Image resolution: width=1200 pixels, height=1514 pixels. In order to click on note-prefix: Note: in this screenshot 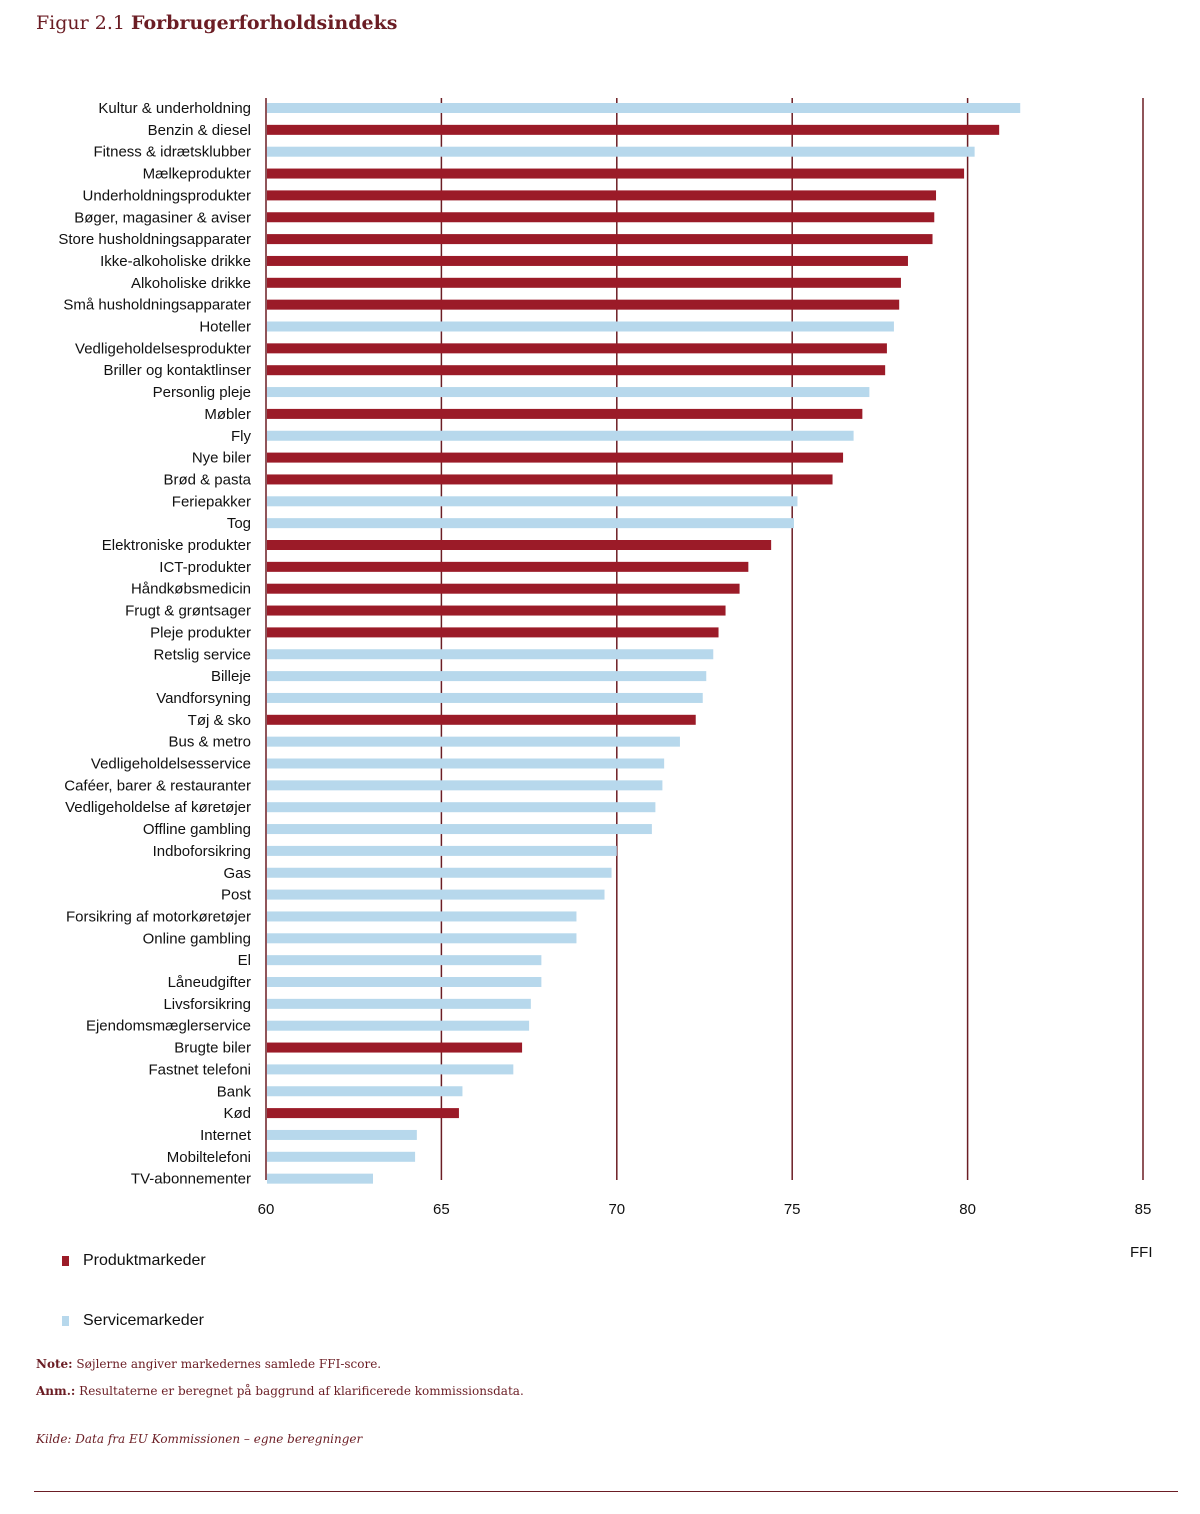, I will do `click(54, 1364)`.